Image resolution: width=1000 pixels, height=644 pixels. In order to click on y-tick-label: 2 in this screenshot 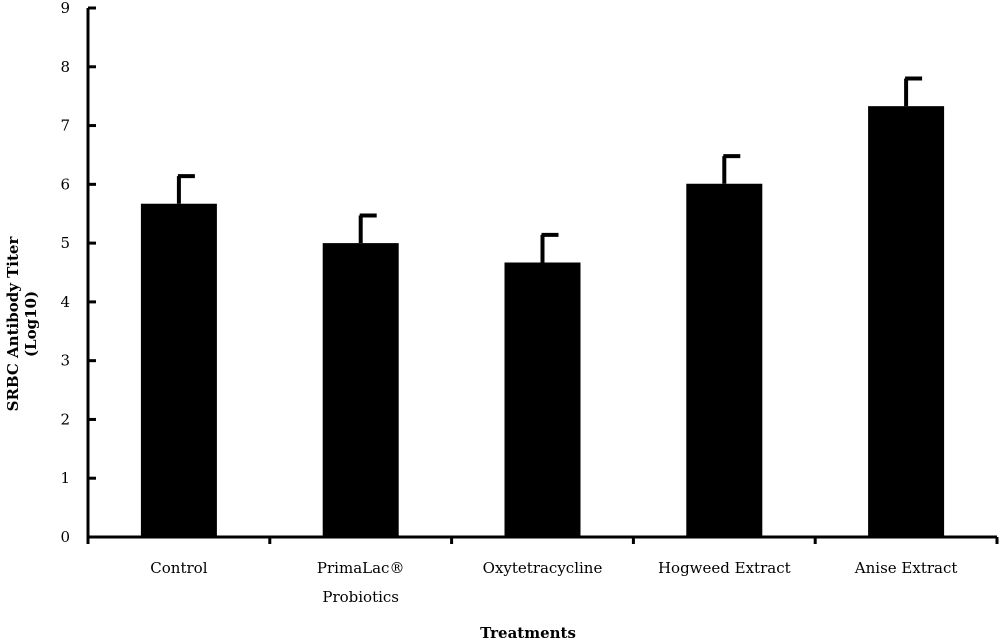, I will do `click(65, 419)`.